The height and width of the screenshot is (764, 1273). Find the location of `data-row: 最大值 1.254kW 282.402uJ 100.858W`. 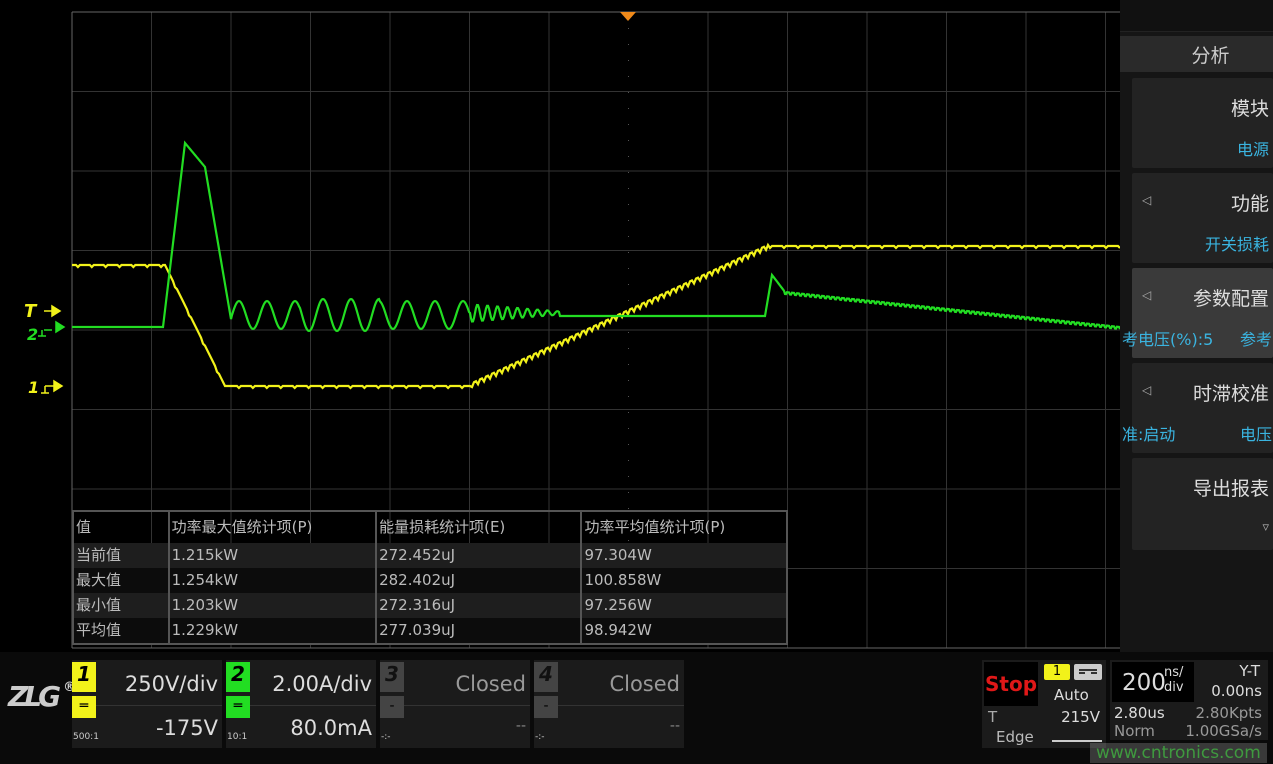

data-row: 最大值 1.254kW 282.402uJ 100.858W is located at coordinates (429, 580).